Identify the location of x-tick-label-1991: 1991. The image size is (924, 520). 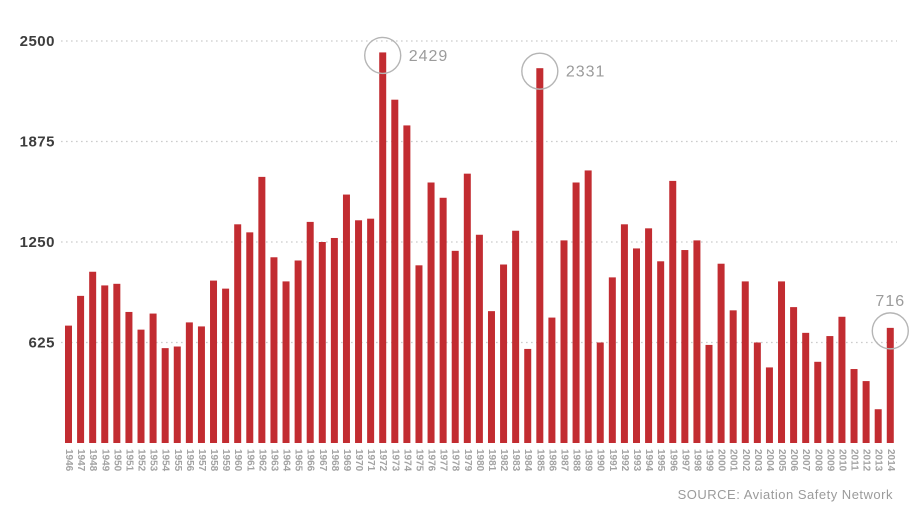
(612, 460).